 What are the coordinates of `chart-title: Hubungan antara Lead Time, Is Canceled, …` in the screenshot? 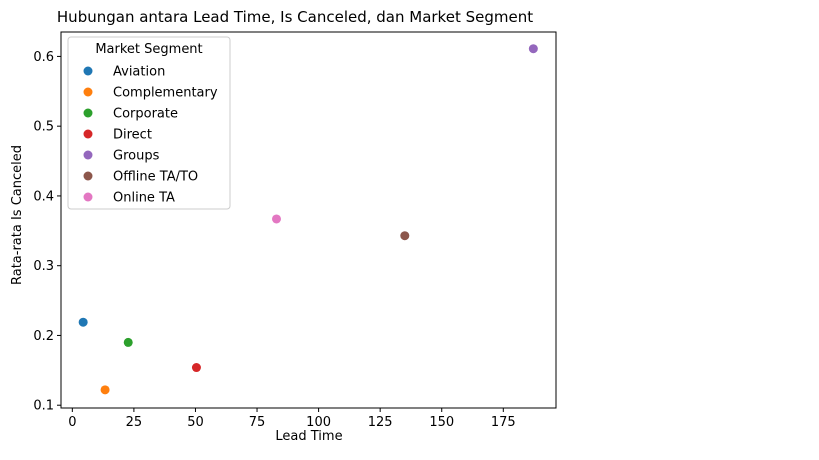 It's located at (295, 17).